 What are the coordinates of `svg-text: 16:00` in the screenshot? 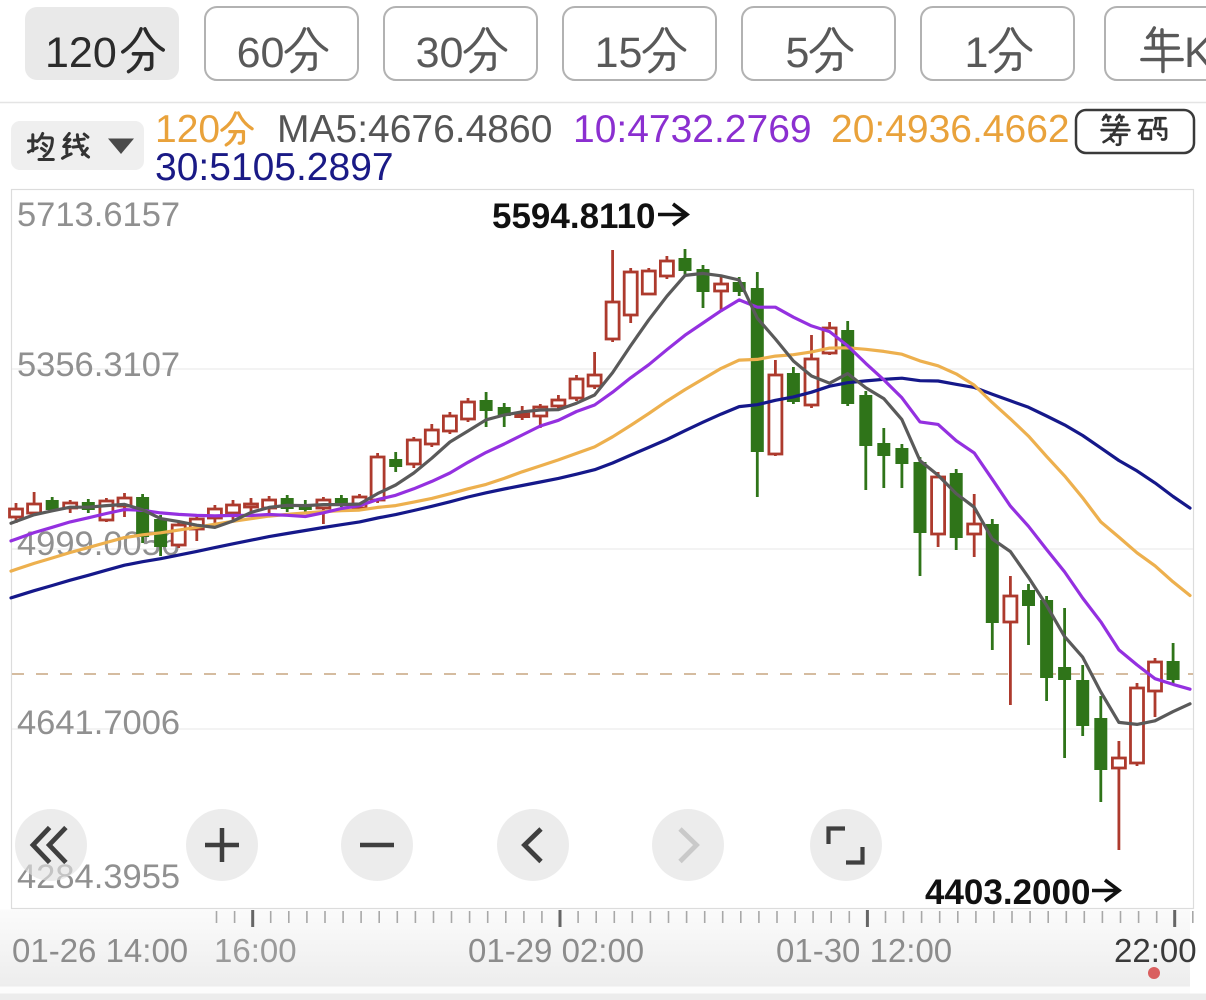 It's located at (255, 950).